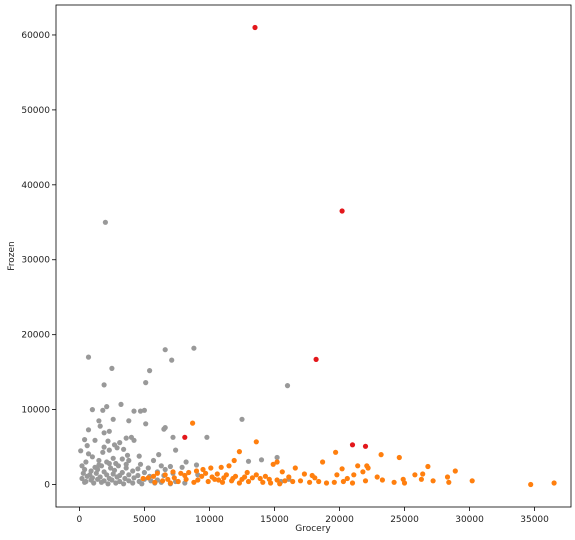 The height and width of the screenshot is (540, 575). I want to click on y-axis-label: Frozen, so click(12, 256).